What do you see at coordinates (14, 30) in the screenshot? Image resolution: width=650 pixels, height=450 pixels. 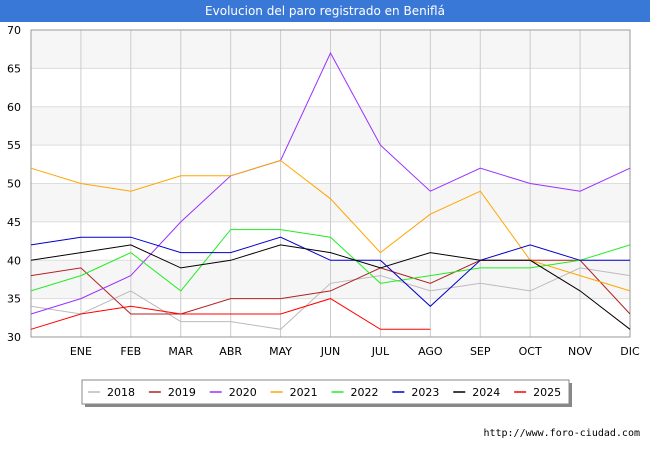 I see `y-tick-label: 70` at bounding box center [14, 30].